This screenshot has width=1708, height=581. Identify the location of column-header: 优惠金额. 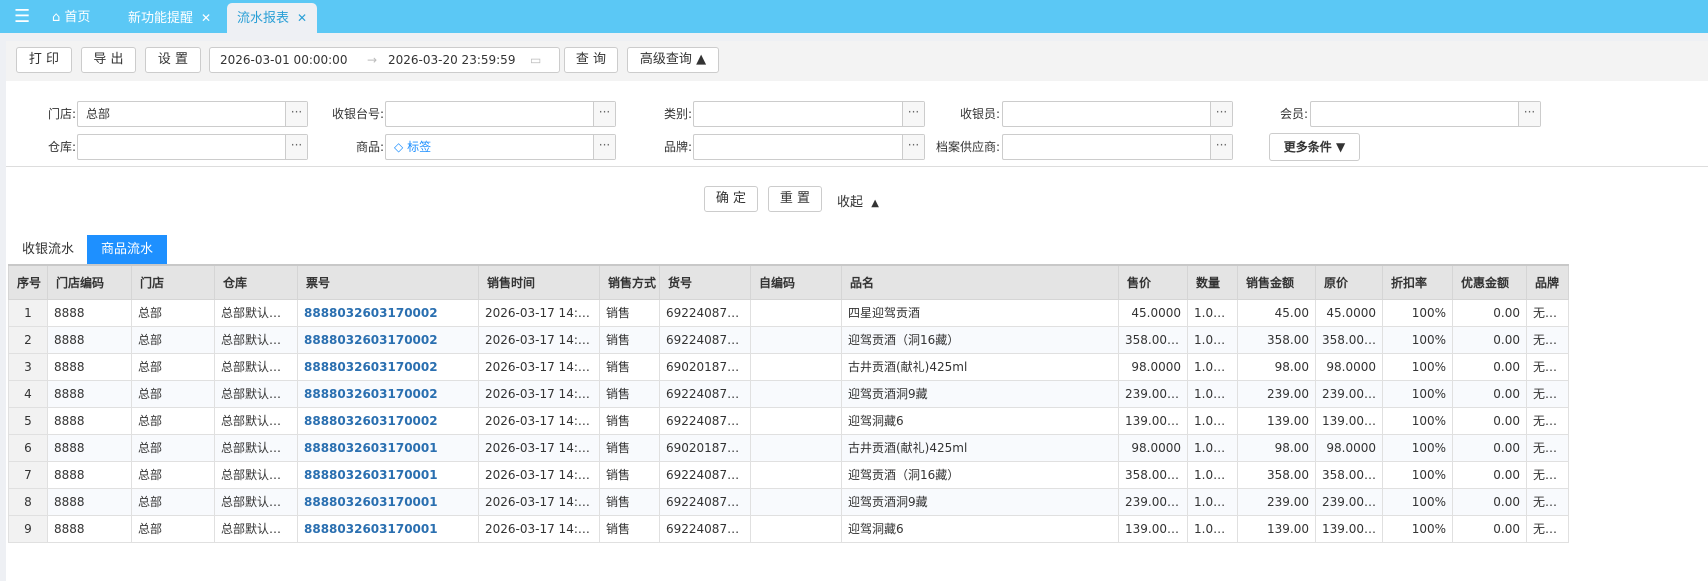
(1489, 282).